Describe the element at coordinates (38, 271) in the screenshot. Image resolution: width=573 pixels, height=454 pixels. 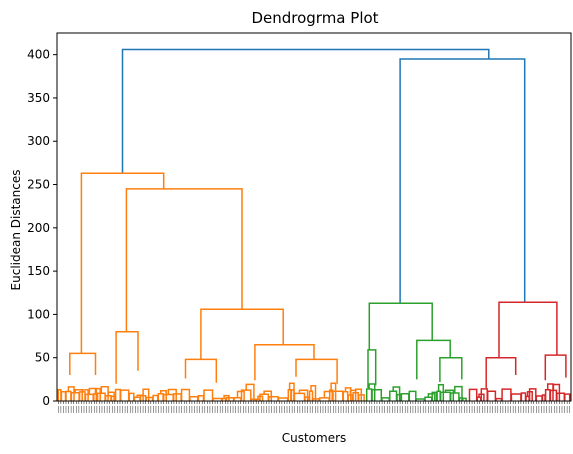
I see `y-tick-label: 150` at that location.